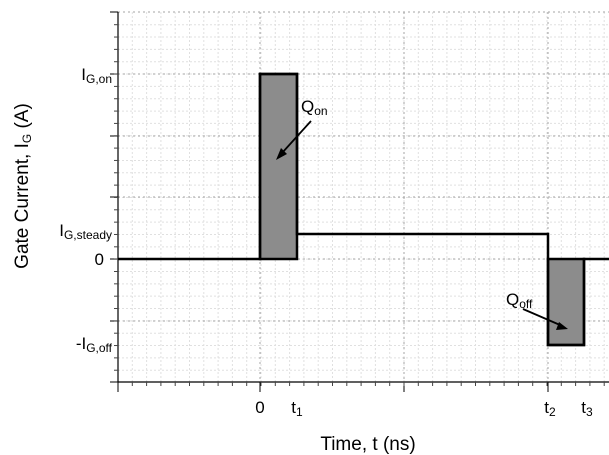 Image resolution: width=609 pixels, height=455 pixels. I want to click on y-axis-title: Gate Current, IG (A), so click(23, 186).